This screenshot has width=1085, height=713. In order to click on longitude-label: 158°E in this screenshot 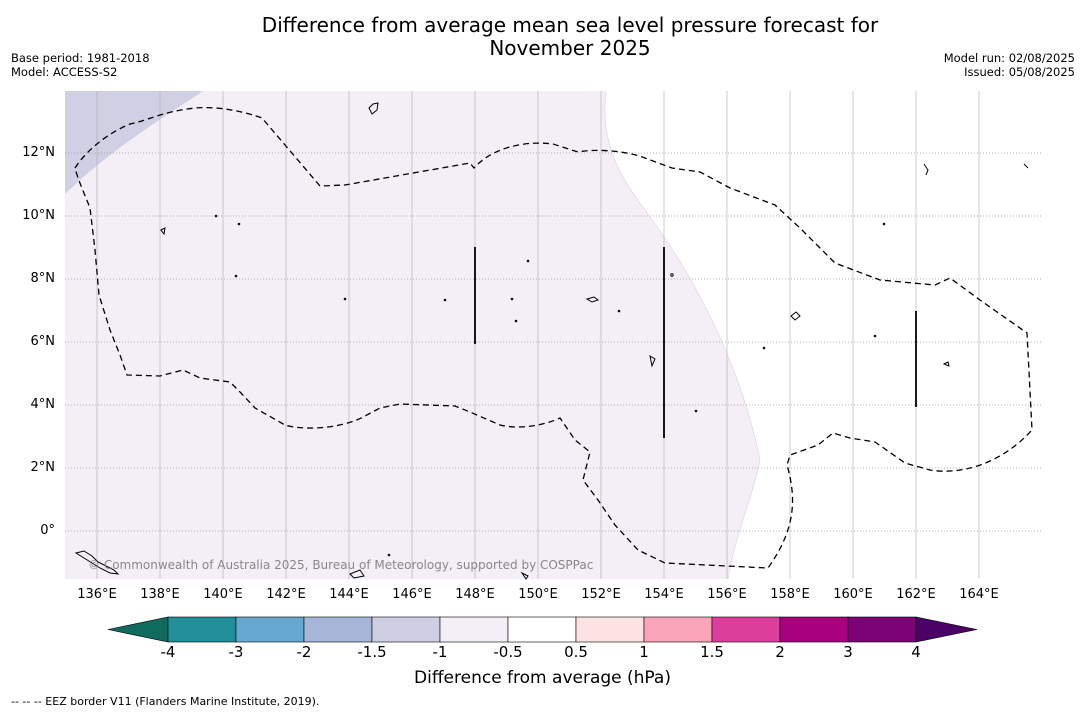, I will do `click(790, 594)`.